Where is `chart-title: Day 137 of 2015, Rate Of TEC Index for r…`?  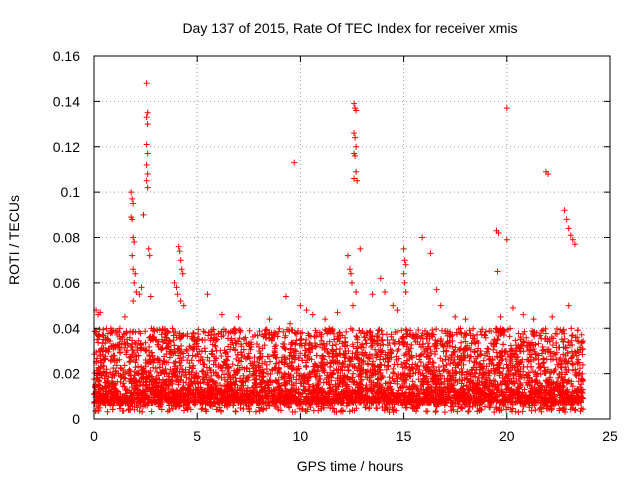 chart-title: Day 137 of 2015, Rate Of TEC Index for r… is located at coordinates (349, 28).